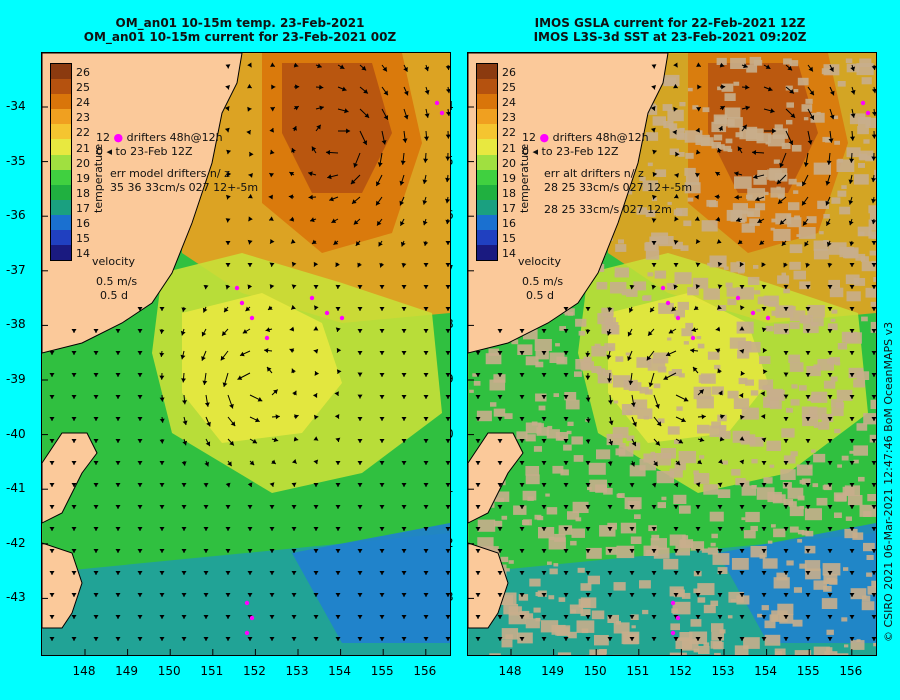 The image size is (900, 700). What do you see at coordinates (543, 281) in the screenshot?
I see `velocity-scale-right: 0.5 m/s` at bounding box center [543, 281].